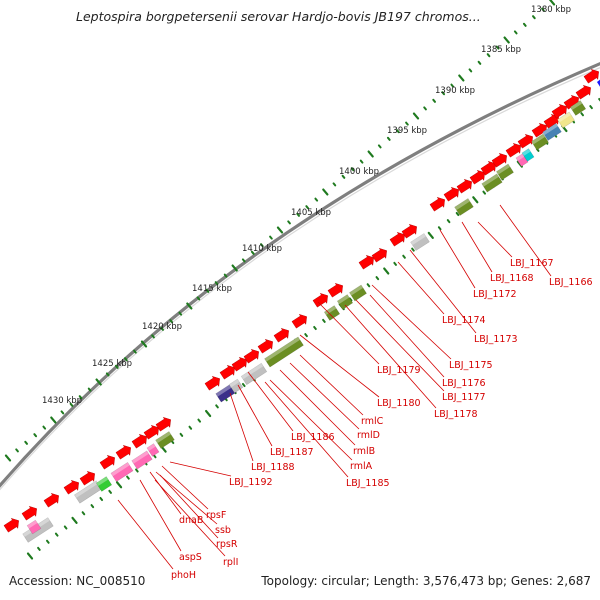 Image resolution: width=600 pixels, height=600 pixels. Describe the element at coordinates (364, 451) in the screenshot. I see `gene-label: rmlB` at that location.